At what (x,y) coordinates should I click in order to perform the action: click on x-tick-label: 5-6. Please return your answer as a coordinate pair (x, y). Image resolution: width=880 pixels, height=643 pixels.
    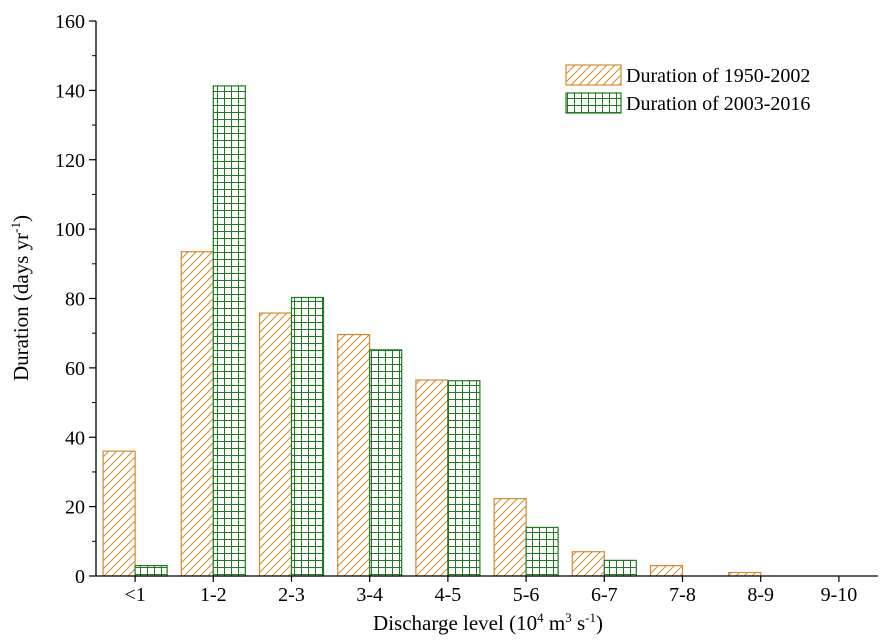
    Looking at the image, I should click on (526, 595).